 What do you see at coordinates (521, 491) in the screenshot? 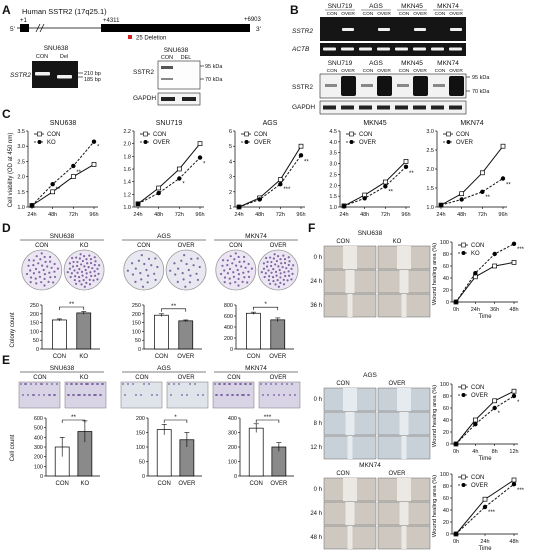
I see `significance-label: ***` at bounding box center [521, 491].